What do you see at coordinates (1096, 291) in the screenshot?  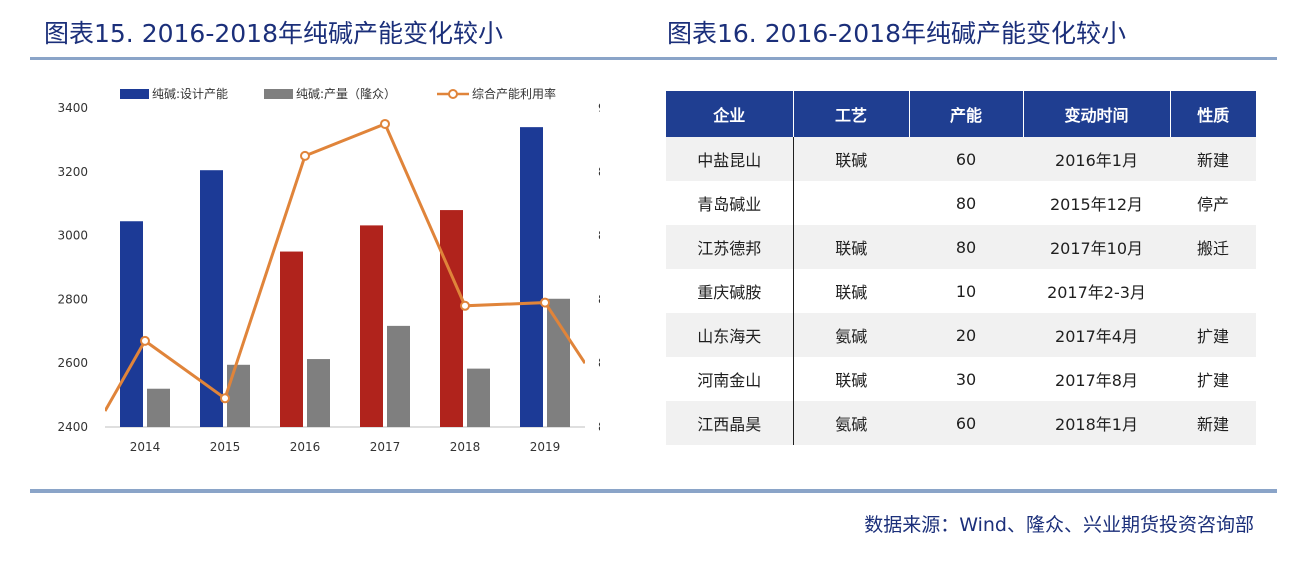 I see `table-cell: 2017年2-3月` at bounding box center [1096, 291].